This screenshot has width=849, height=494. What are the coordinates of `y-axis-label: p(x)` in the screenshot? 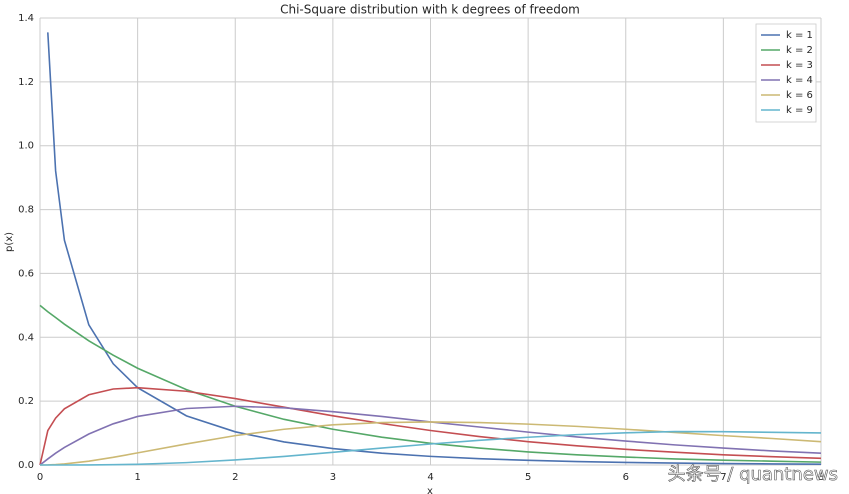 It's located at (9, 242).